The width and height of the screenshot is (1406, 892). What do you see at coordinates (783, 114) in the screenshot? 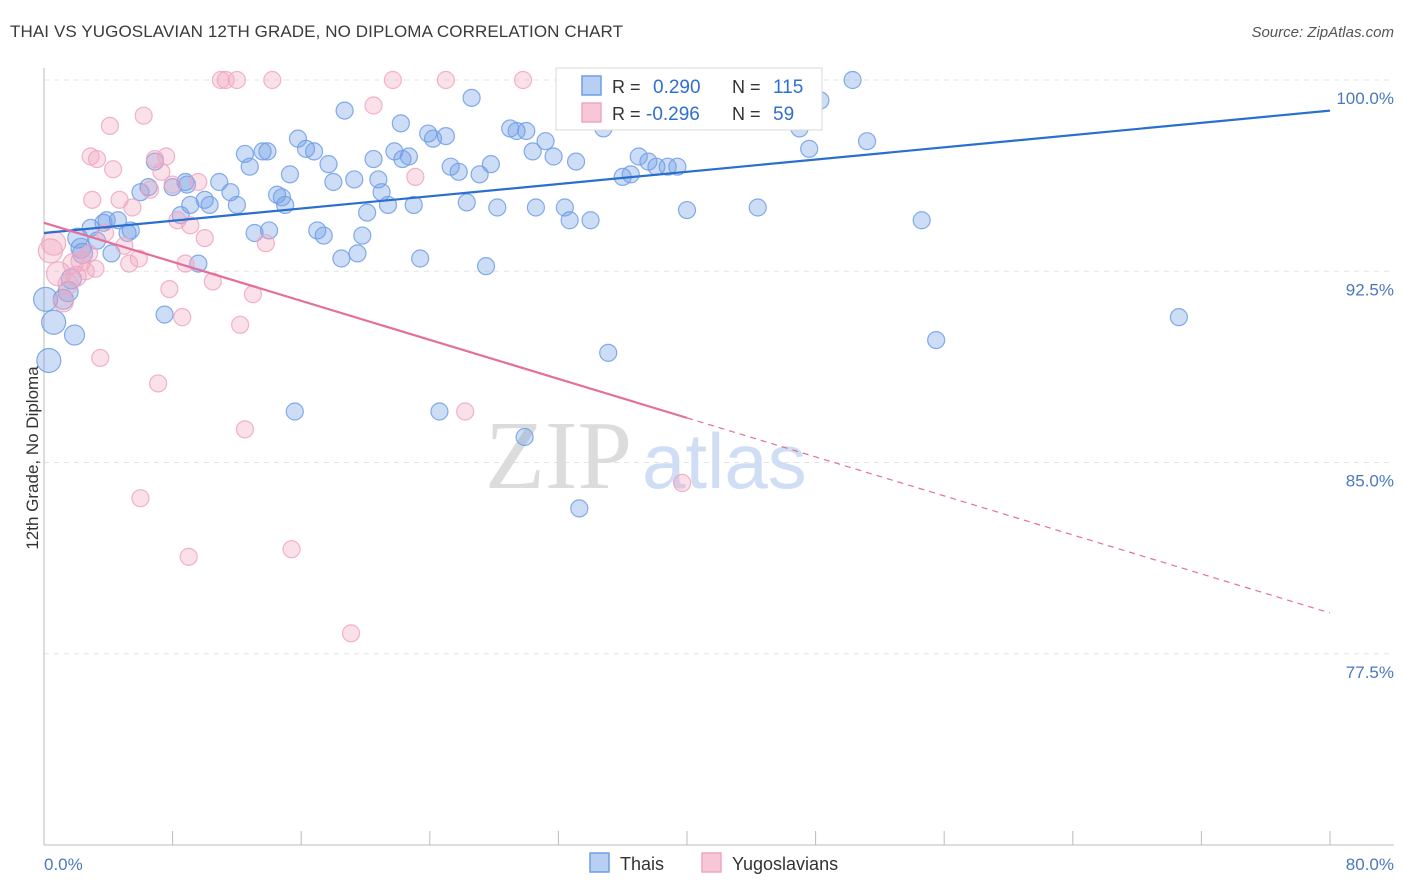
I see `legend-yugoslavians-n-value: 59` at bounding box center [783, 114].